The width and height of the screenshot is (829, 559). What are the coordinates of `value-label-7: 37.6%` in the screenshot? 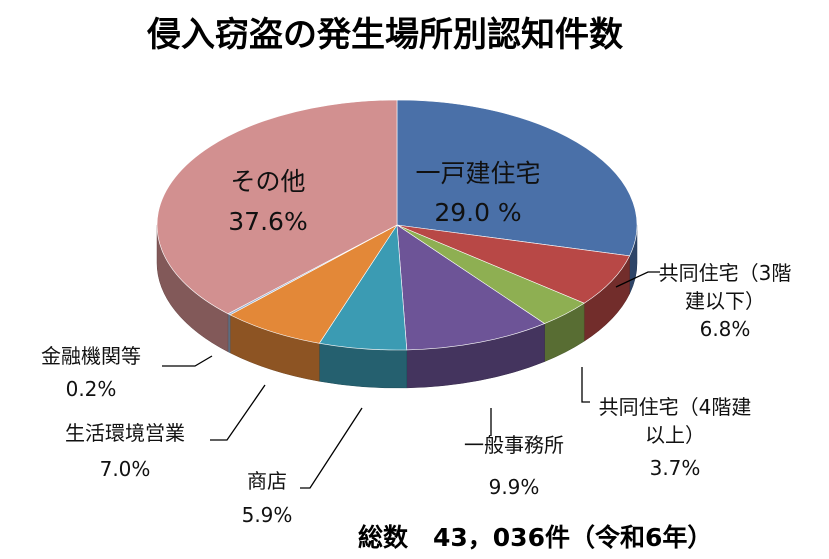 It's located at (267, 221).